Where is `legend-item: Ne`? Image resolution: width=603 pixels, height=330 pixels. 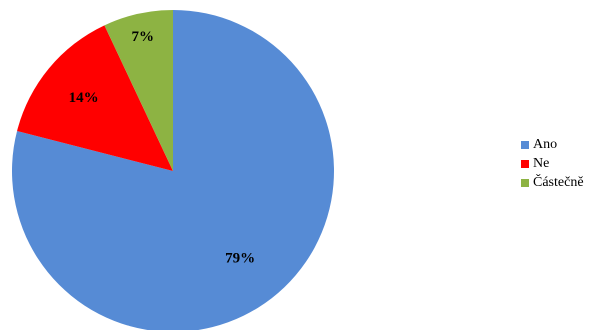
legend-item: Ne is located at coordinates (552, 163).